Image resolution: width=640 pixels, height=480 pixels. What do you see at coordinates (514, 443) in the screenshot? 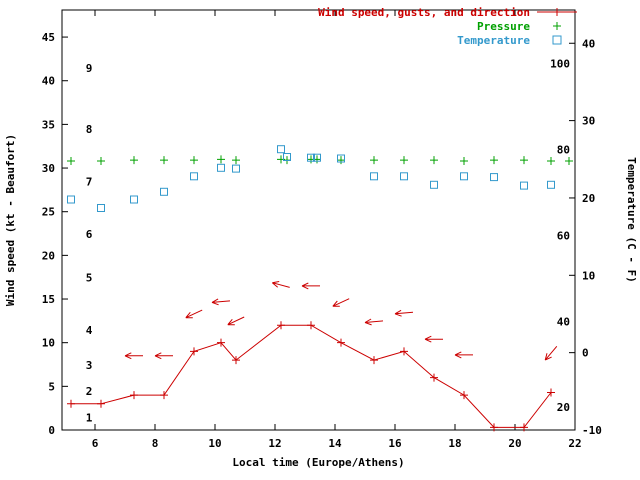
I see `x-tick-label: 20` at bounding box center [514, 443].